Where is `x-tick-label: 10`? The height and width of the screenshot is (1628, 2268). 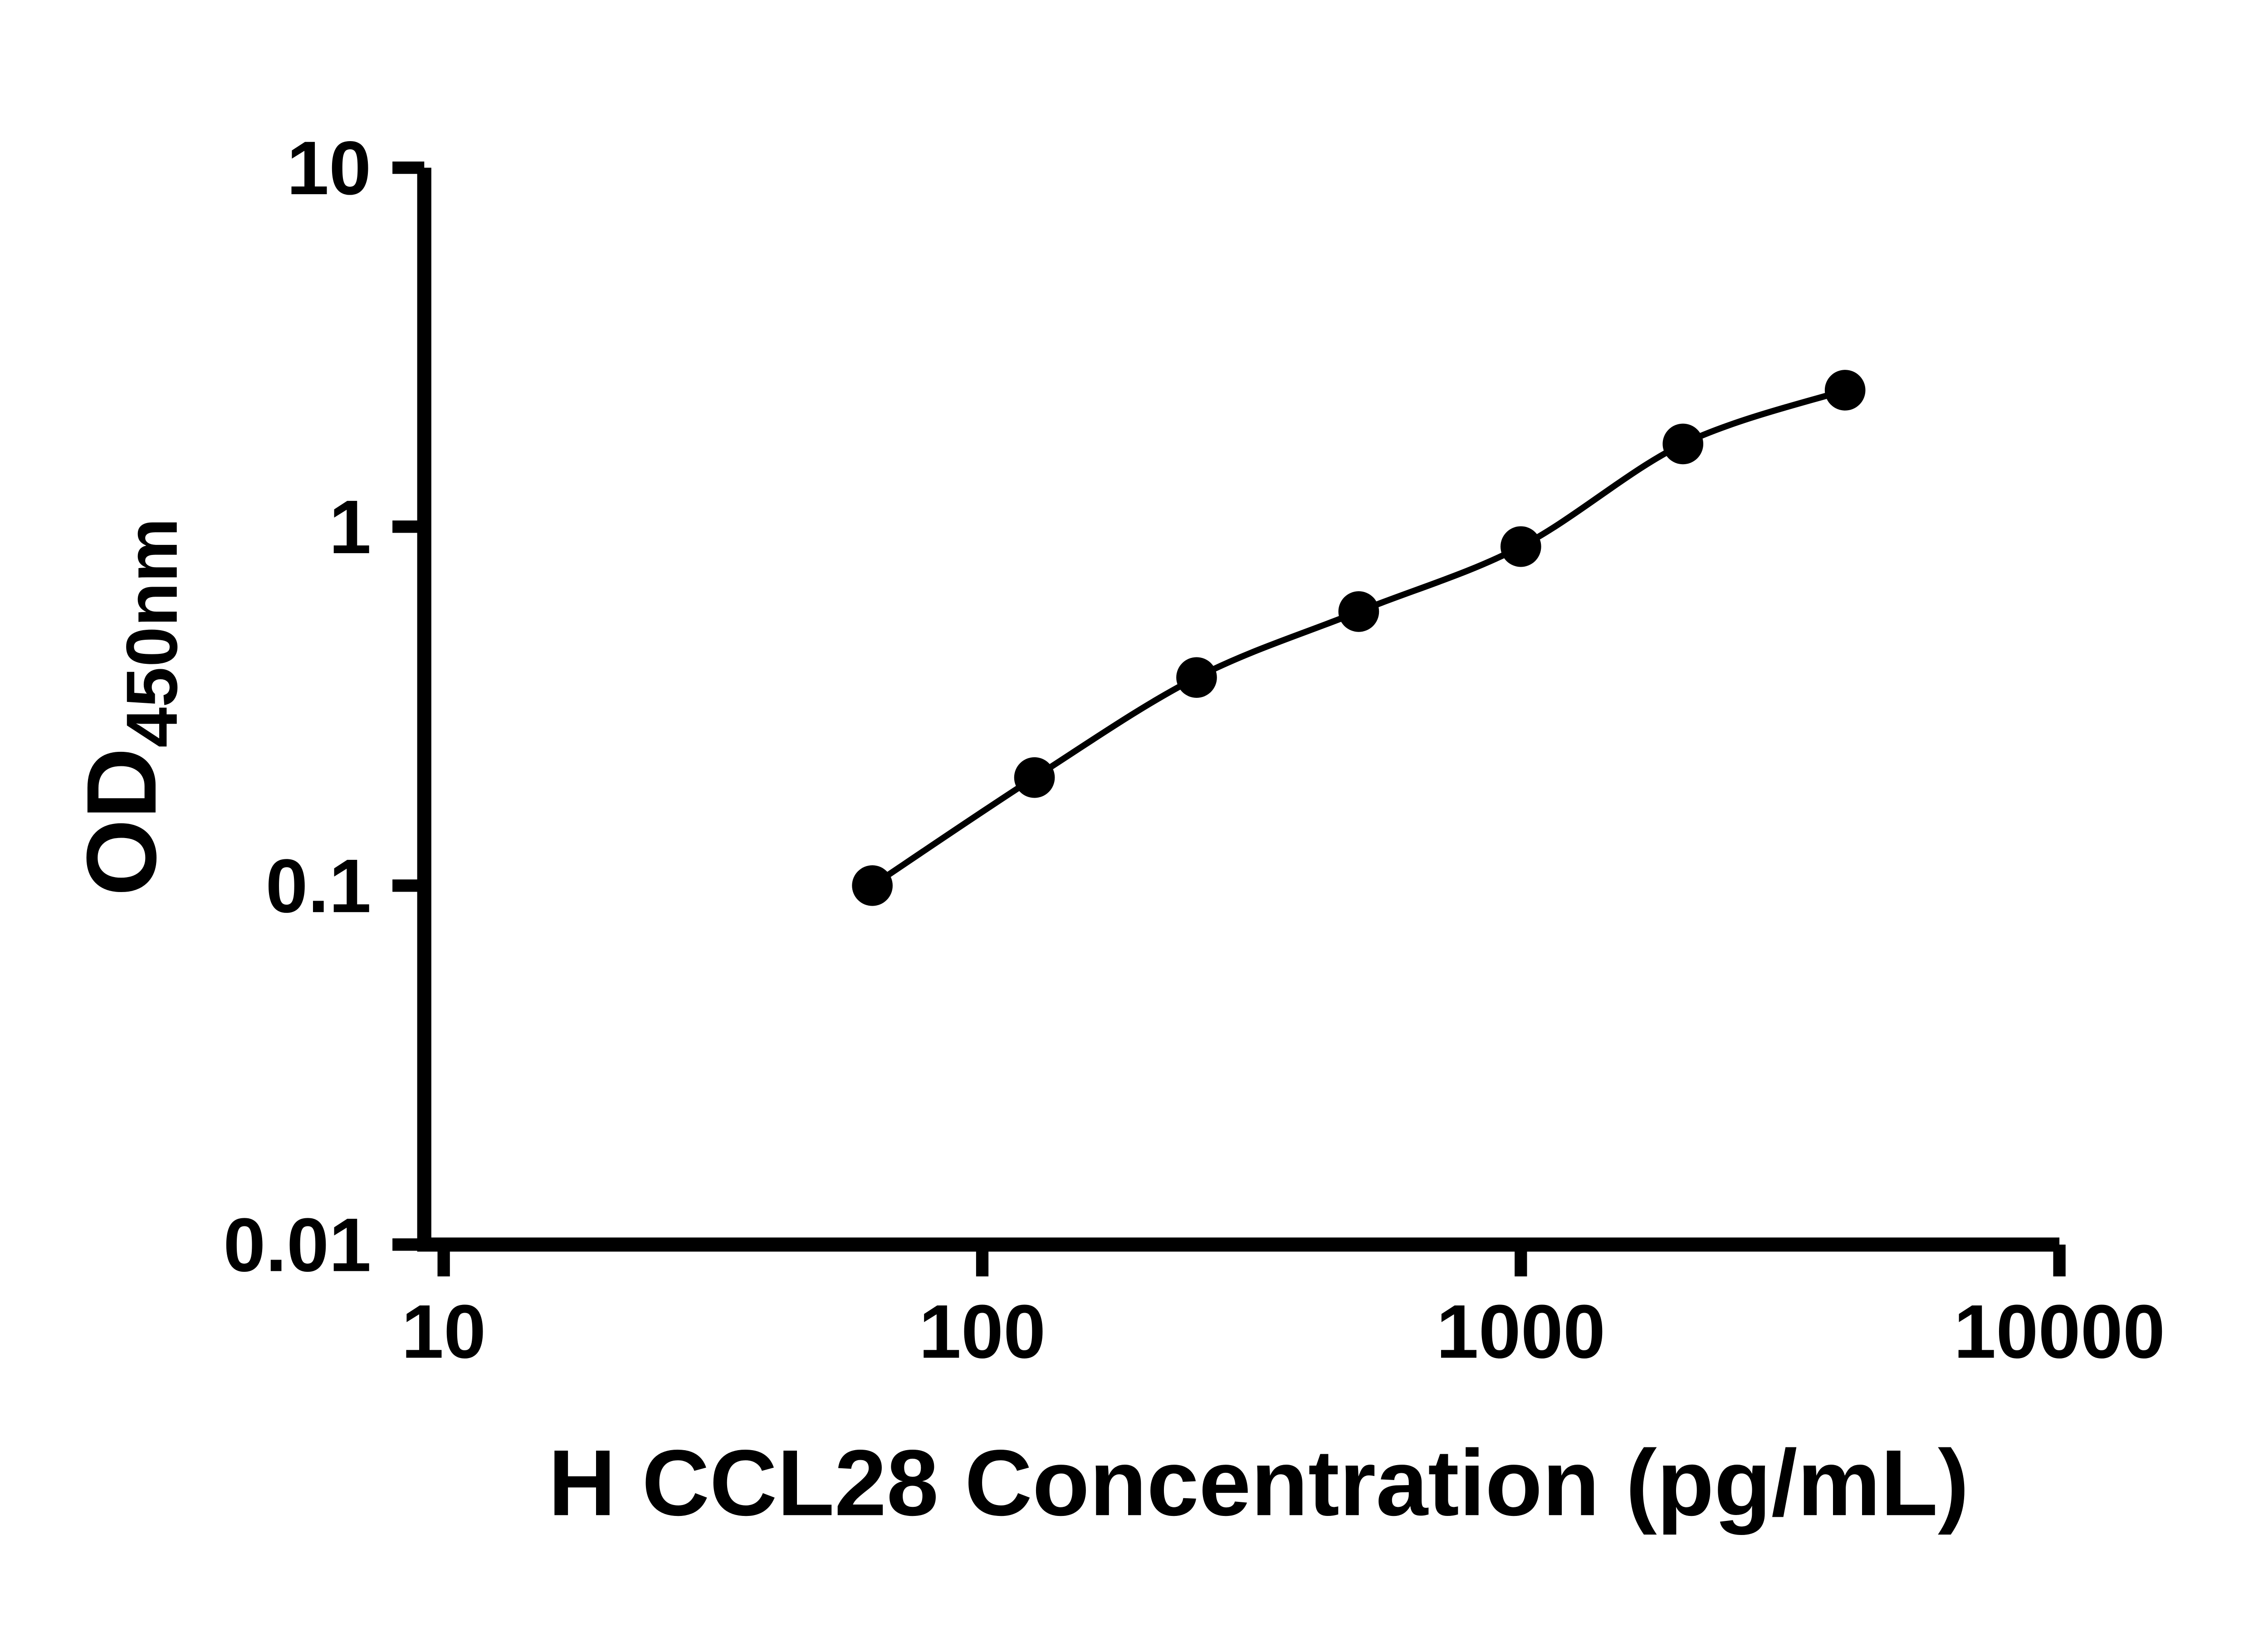 x-tick-label: 10 is located at coordinates (443, 1331).